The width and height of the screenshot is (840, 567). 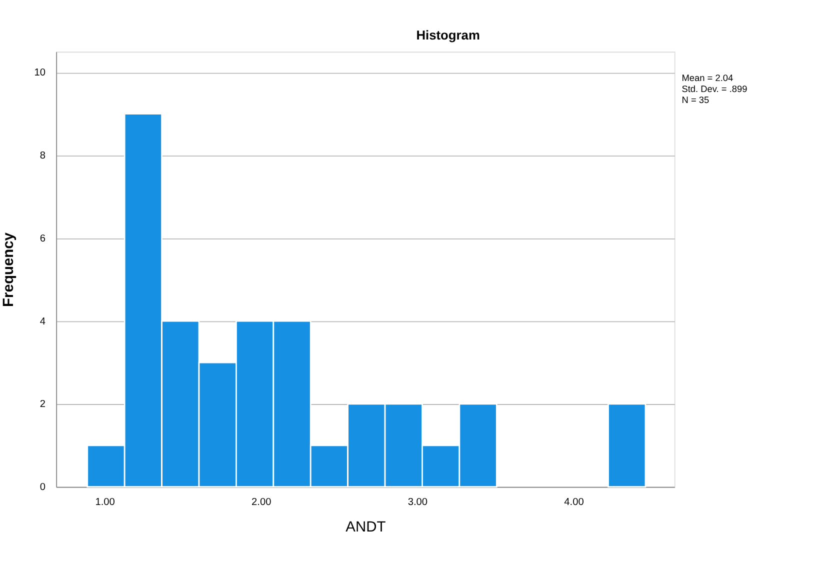 I want to click on y-tick-label: 4, so click(x=43, y=322).